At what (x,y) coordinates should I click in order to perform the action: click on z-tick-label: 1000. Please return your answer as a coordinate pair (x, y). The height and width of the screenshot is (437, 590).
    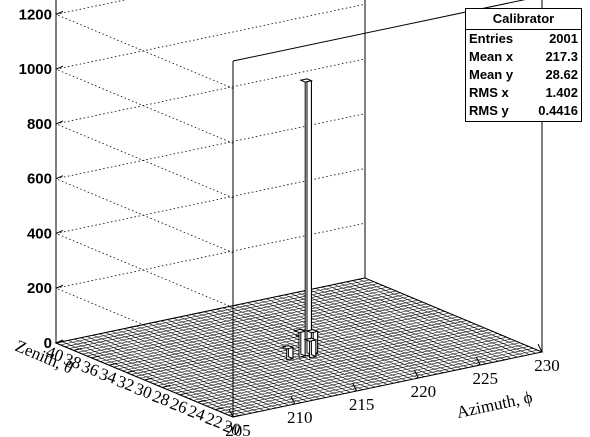
    Looking at the image, I should click on (35, 69).